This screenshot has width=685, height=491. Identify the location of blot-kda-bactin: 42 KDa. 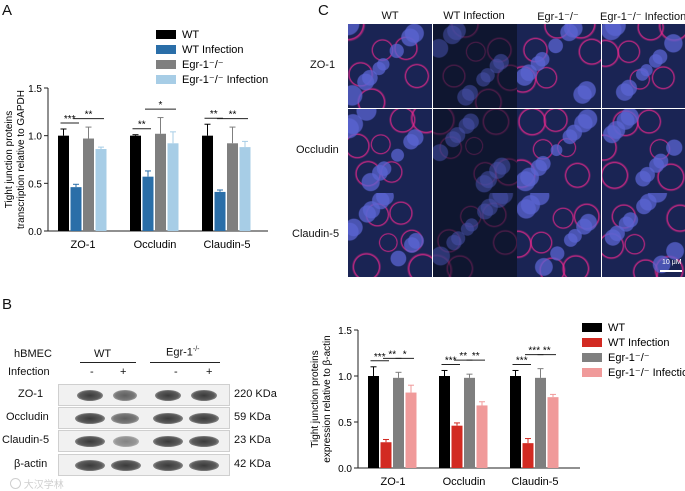
(252, 464).